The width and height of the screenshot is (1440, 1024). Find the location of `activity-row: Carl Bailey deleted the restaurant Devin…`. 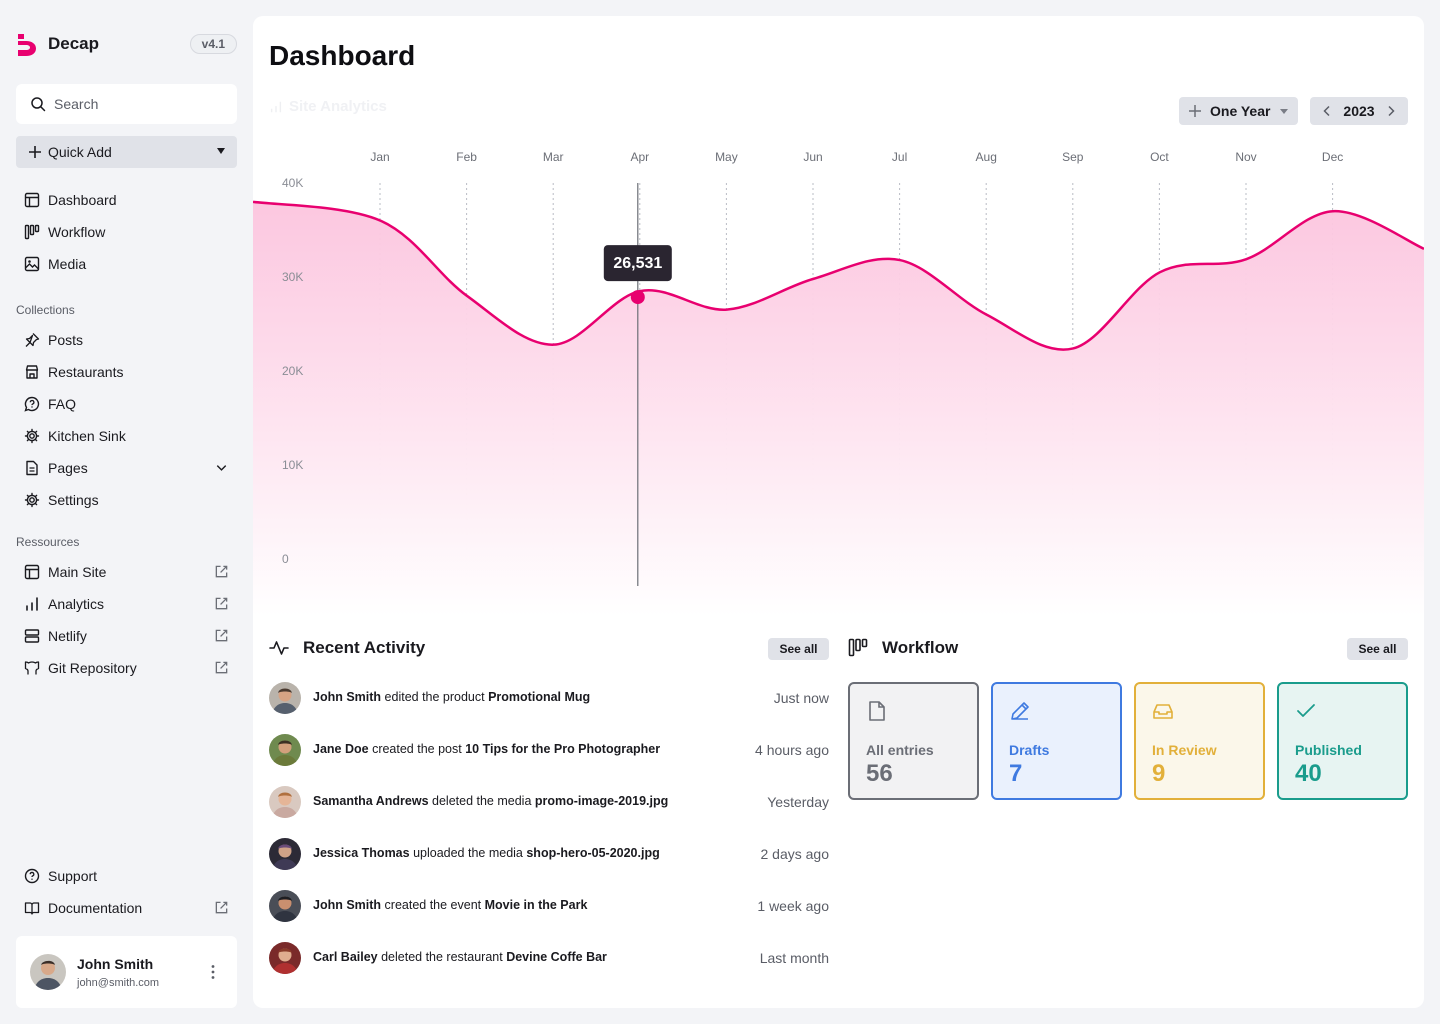

activity-row: Carl Bailey deleted the restaurant Devin… is located at coordinates (549, 958).